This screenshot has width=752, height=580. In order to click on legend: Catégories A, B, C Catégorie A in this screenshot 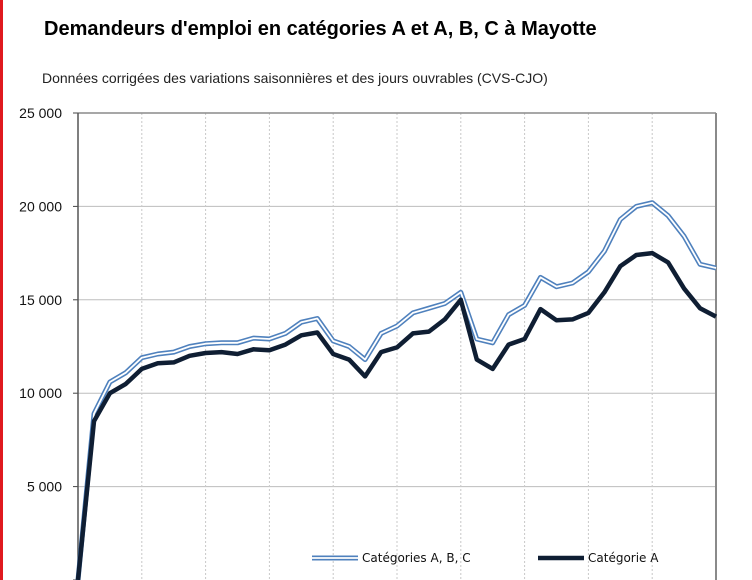, I will do `click(485, 558)`.